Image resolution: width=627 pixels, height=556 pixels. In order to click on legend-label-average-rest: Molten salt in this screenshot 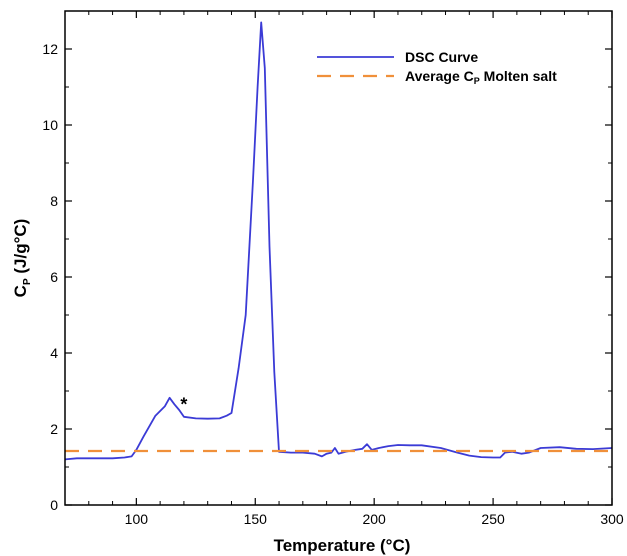, I will do `click(518, 76)`.